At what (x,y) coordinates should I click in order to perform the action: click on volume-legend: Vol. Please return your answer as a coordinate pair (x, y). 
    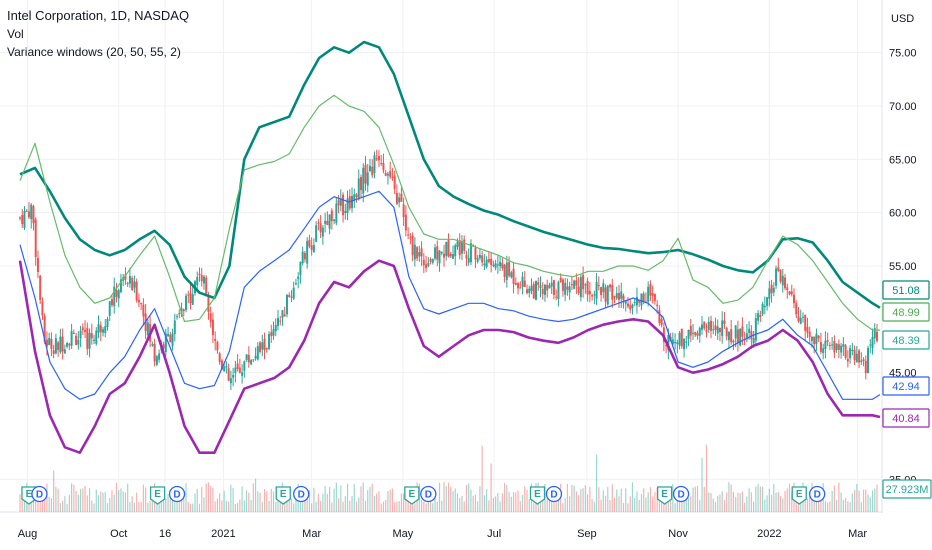
    Looking at the image, I should click on (15, 34).